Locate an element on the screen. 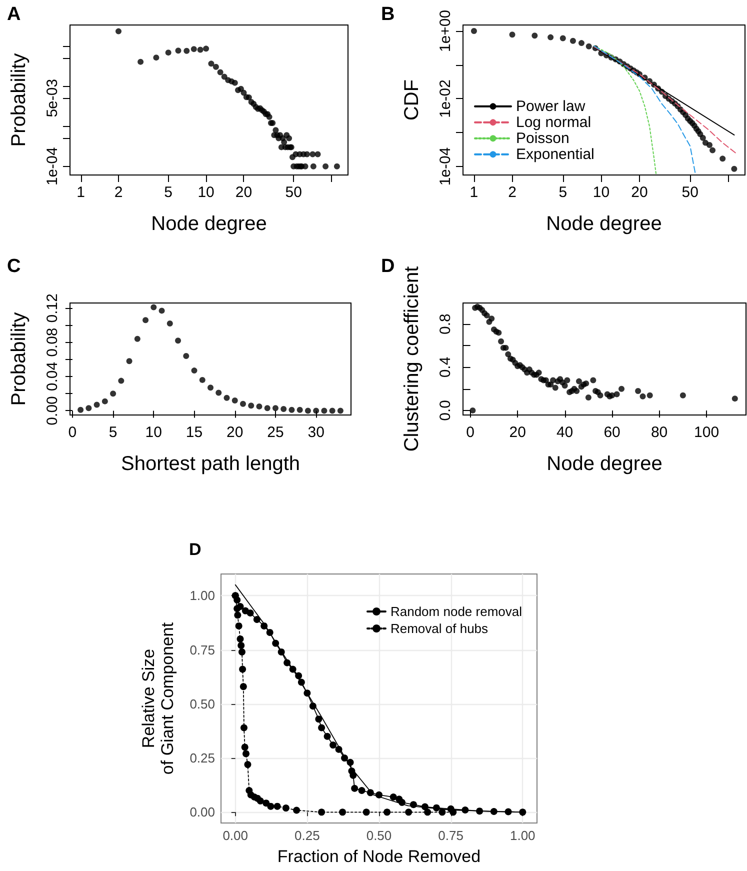 Image resolution: width=747 pixels, height=871 pixels. legend-label: Log normal is located at coordinates (554, 122).